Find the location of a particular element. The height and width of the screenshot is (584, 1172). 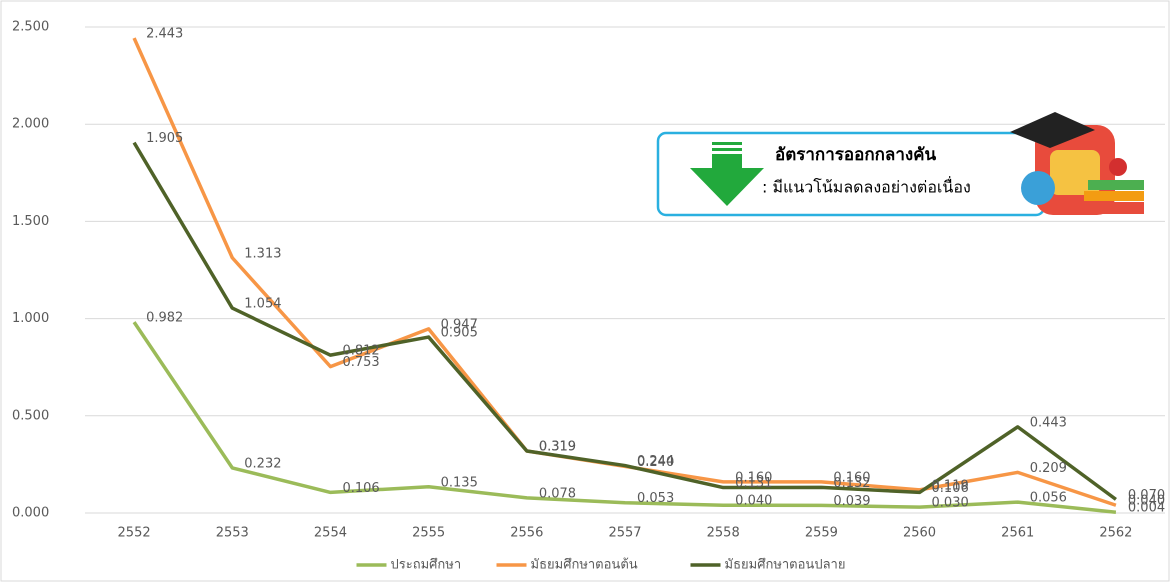

callout-title: อัตราการออกกลางคัน is located at coordinates (856, 155).